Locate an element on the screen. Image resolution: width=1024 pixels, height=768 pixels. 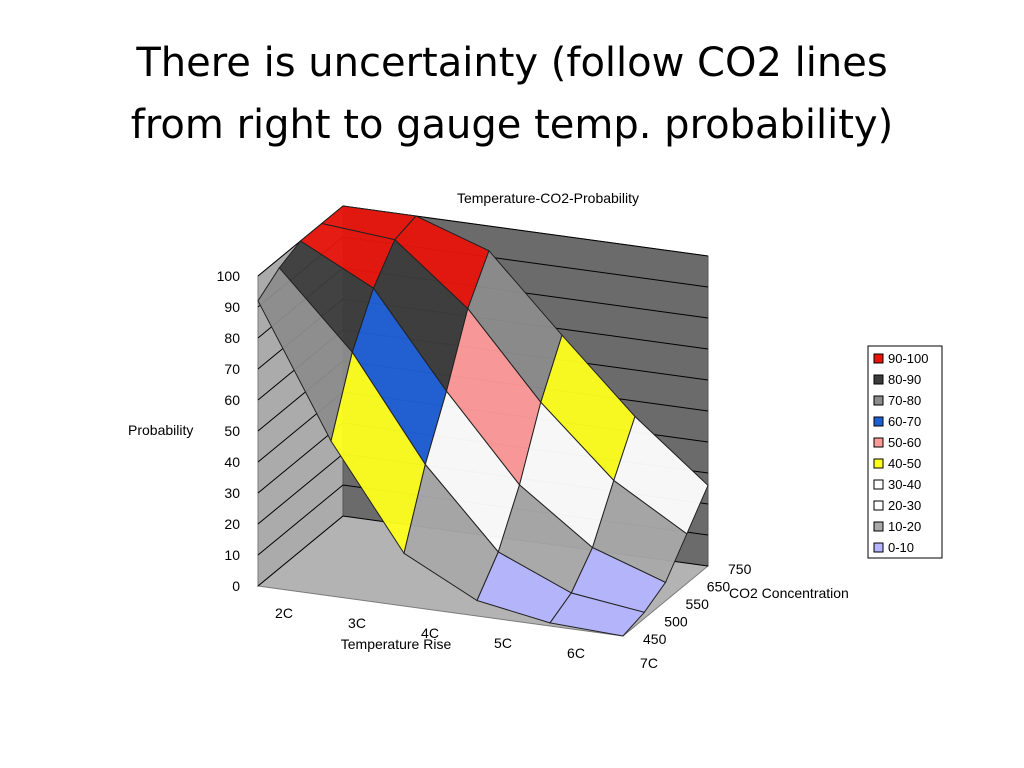
x-tick-label: 6C is located at coordinates (576, 653).